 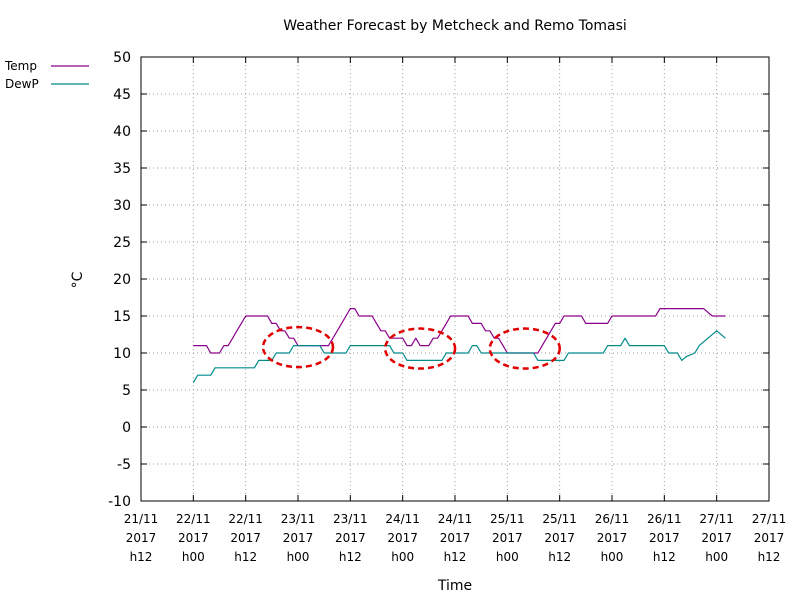 I want to click on x-tick-label: 22/11 2017 h00, so click(x=193, y=538).